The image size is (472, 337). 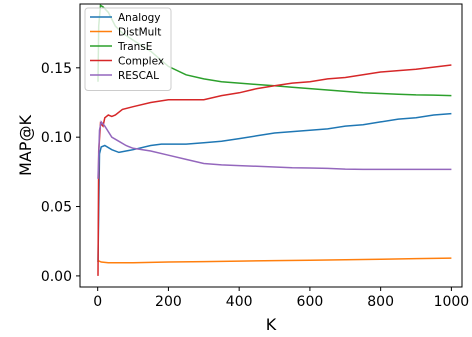 I want to click on legend: Analogy DistMult TransE Complex RESCAL, so click(x=128, y=49).